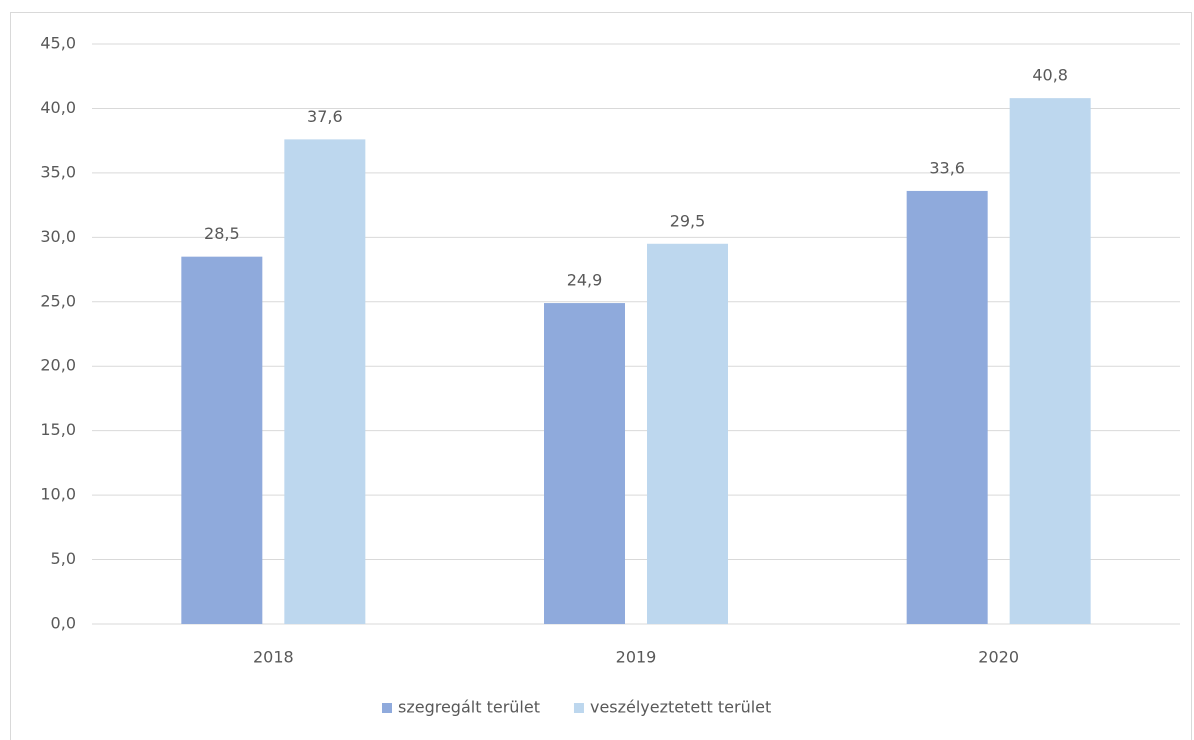  I want to click on y-tick-label: 40,0, so click(58, 107).